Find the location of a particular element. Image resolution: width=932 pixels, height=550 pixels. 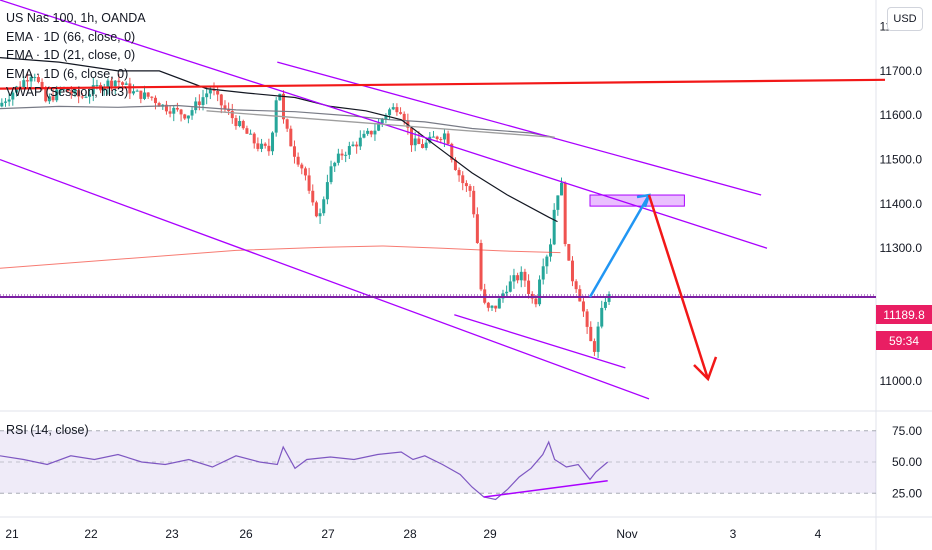

legend-ema-21: EMA · 1D (21, close, 0) is located at coordinates (71, 55).